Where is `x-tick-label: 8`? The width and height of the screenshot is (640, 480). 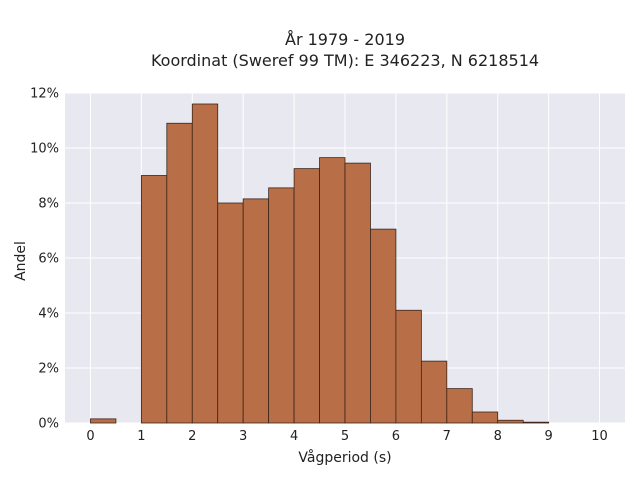 x-tick-label: 8 is located at coordinates (498, 436).